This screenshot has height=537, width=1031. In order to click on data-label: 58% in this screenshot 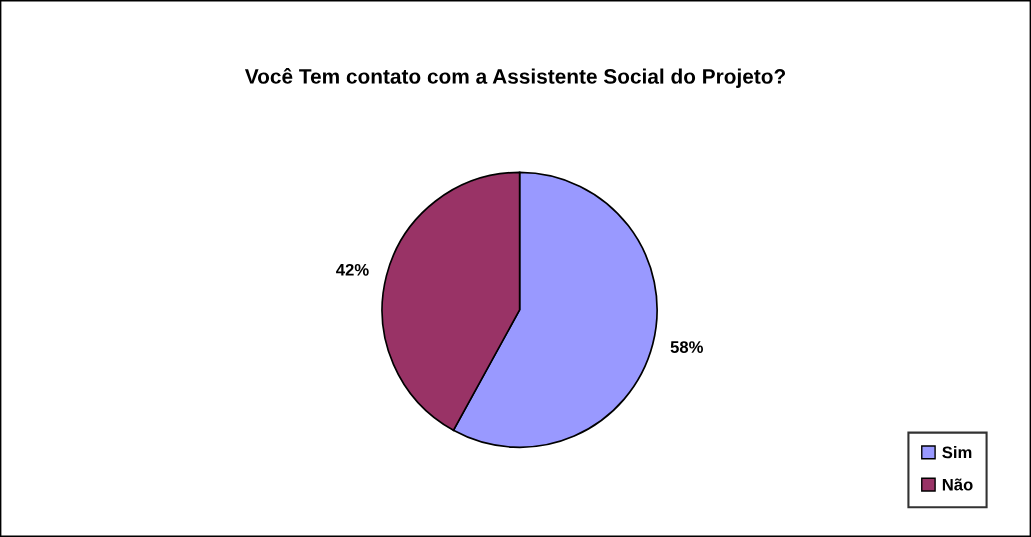, I will do `click(687, 347)`.